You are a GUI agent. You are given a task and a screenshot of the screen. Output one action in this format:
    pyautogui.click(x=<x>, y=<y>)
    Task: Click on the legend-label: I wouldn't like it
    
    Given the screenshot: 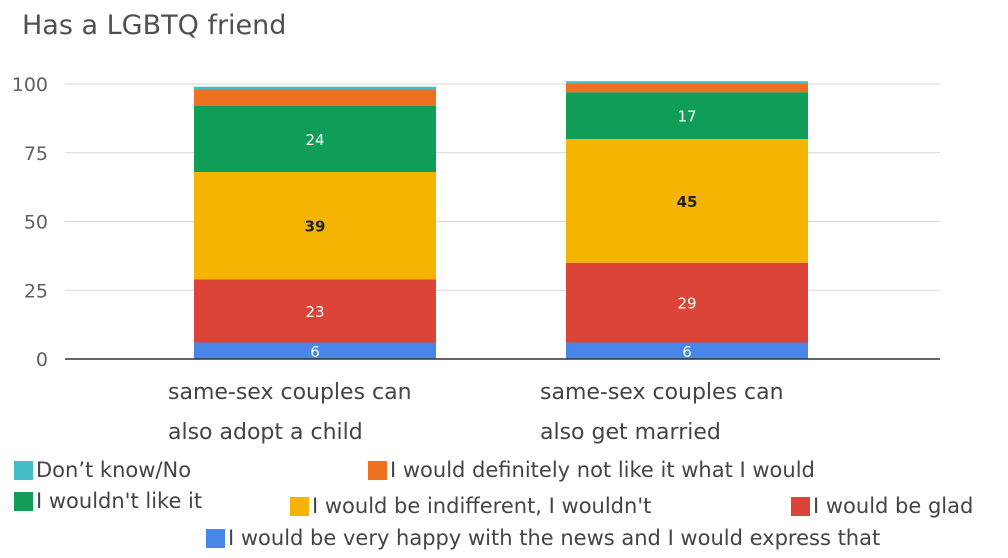 What is the action you would take?
    pyautogui.click(x=119, y=501)
    